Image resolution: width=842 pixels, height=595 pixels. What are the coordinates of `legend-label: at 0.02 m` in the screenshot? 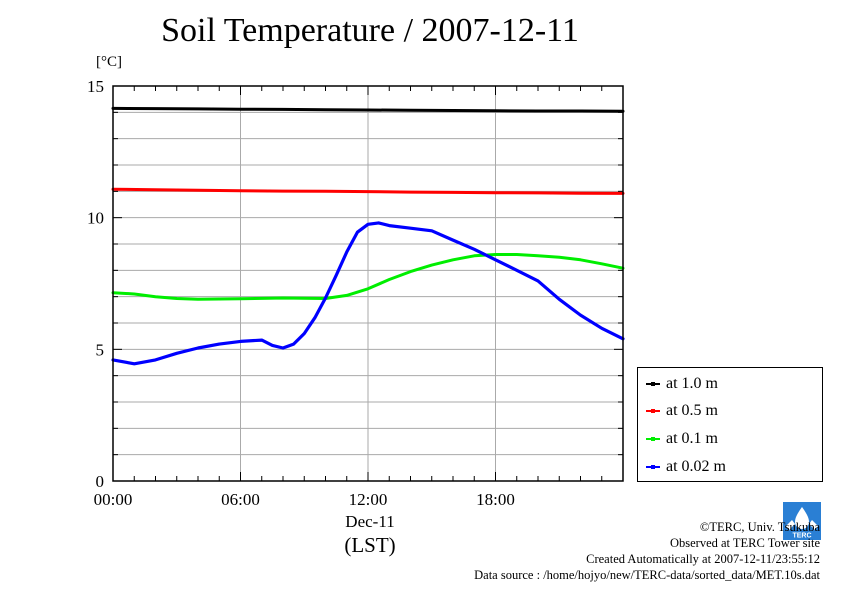 It's located at (696, 466).